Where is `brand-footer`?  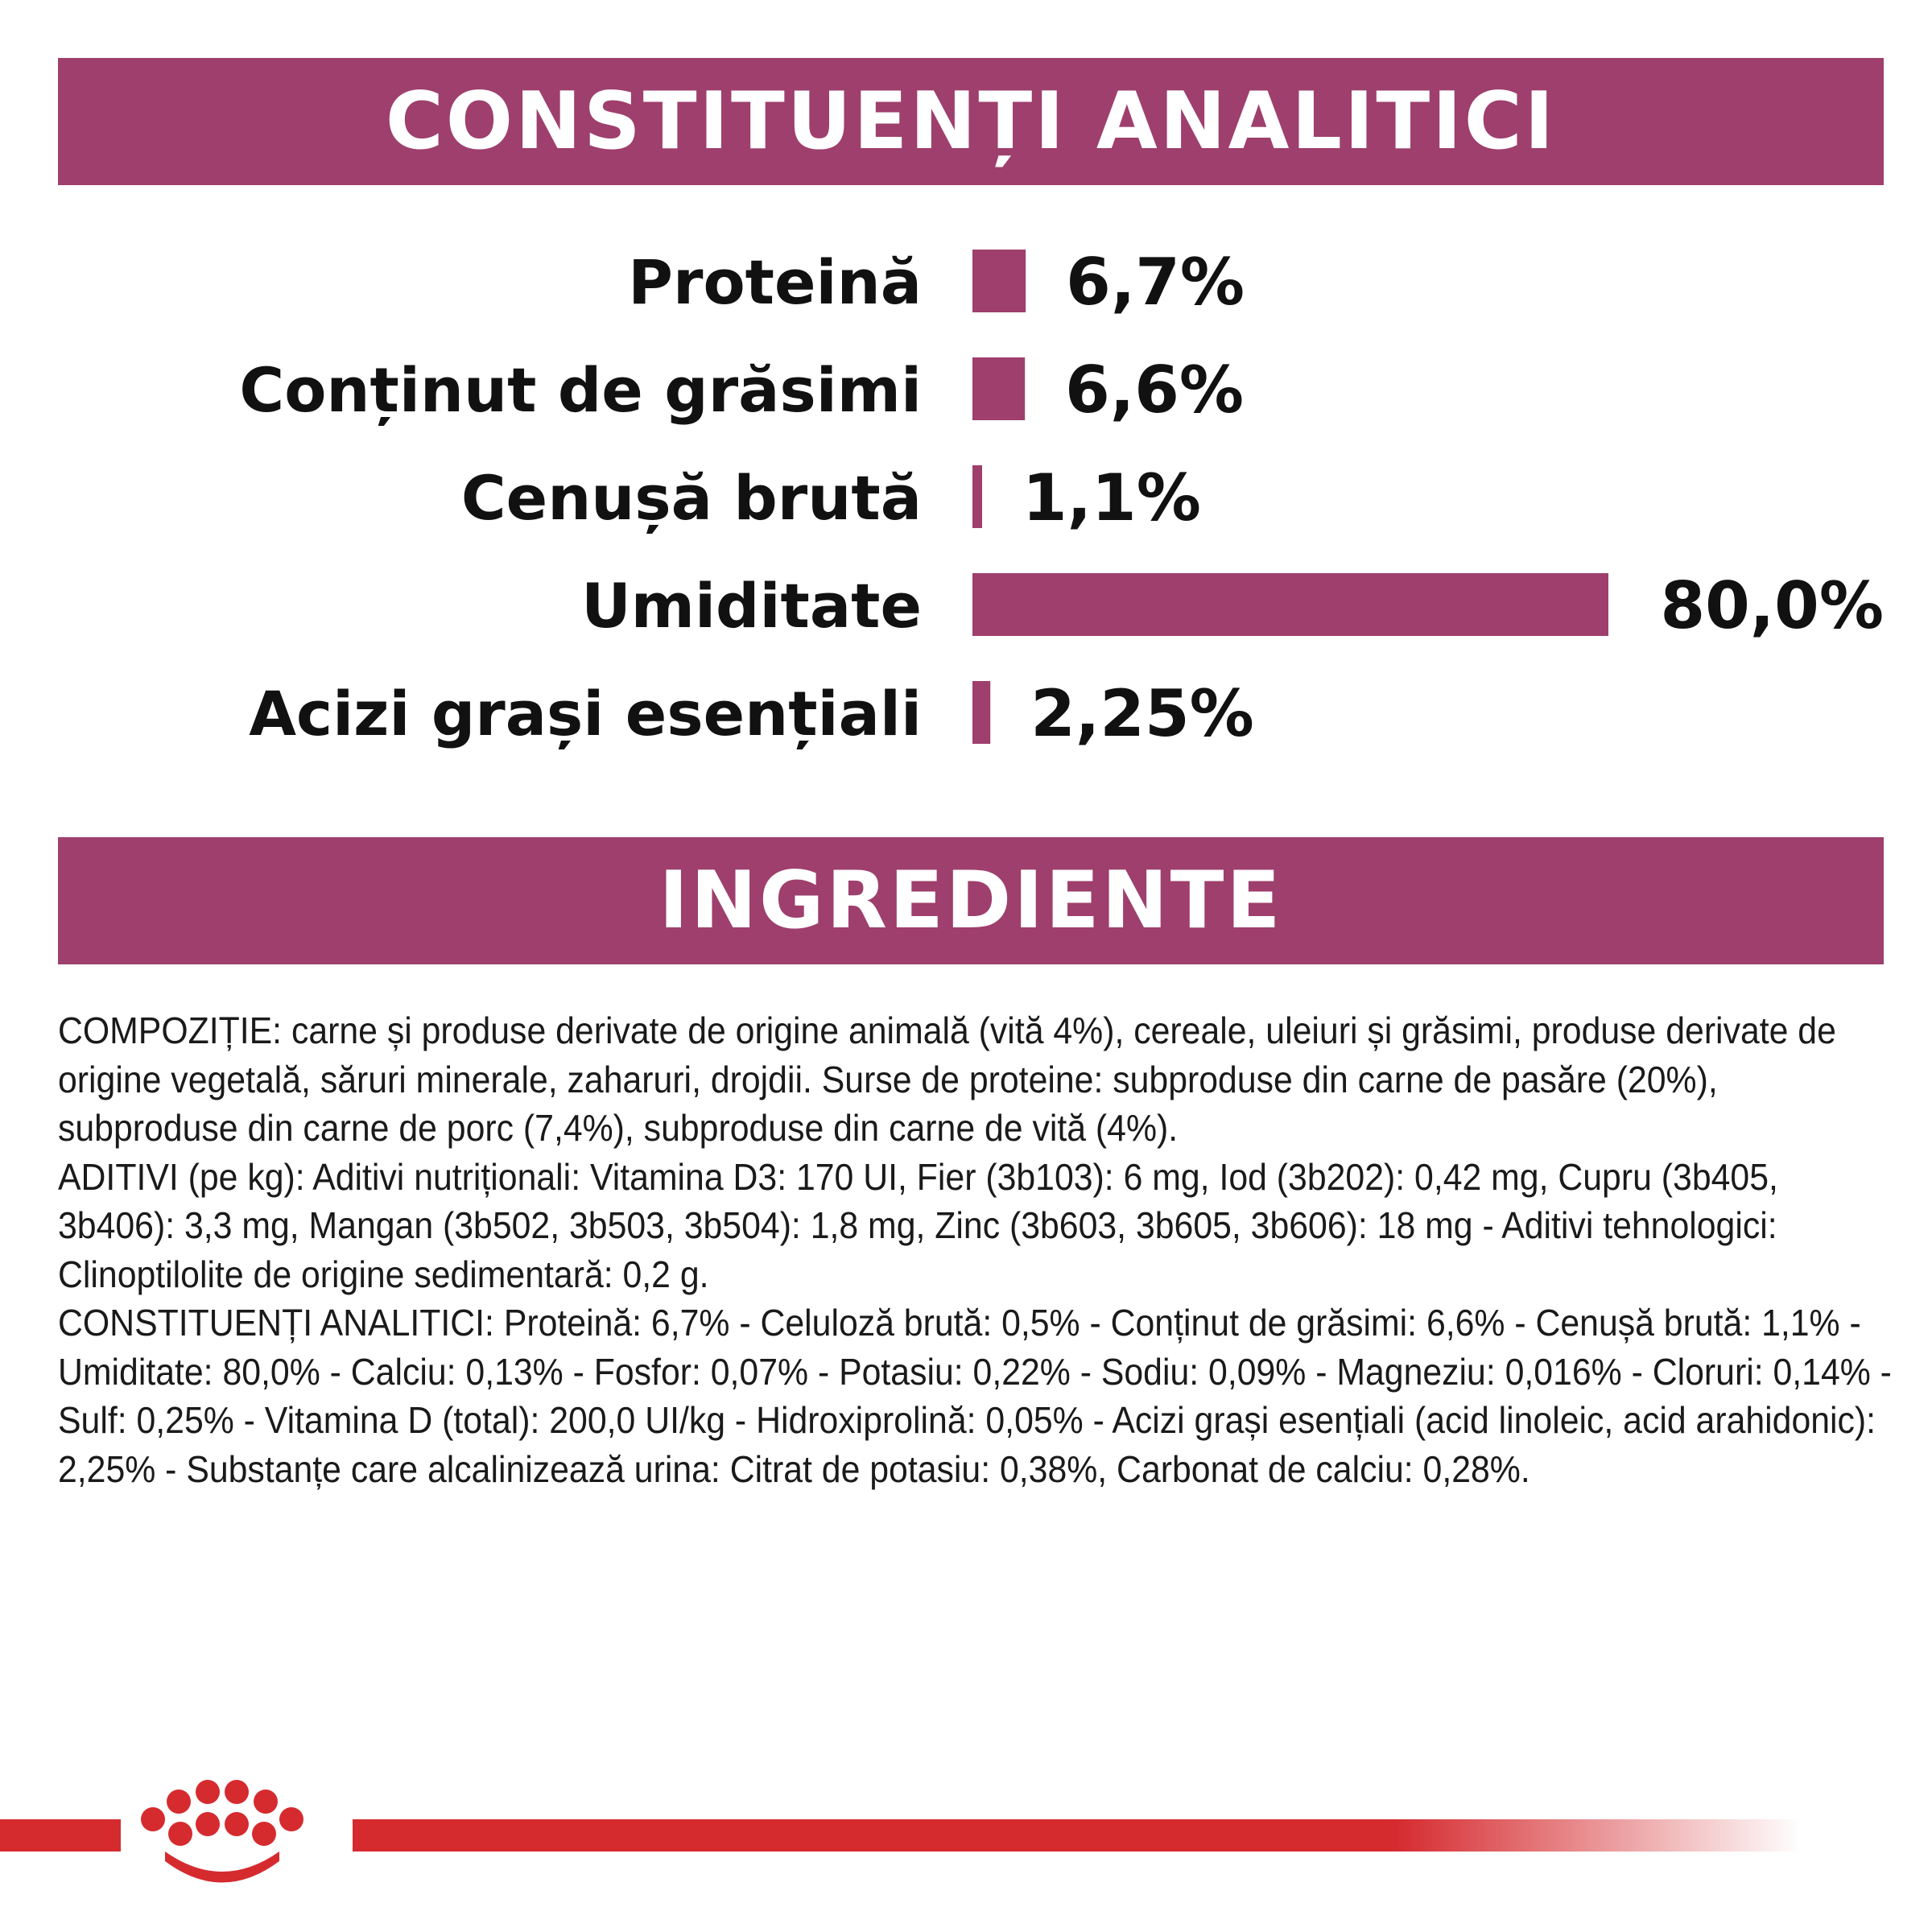 brand-footer is located at coordinates (901, 1831).